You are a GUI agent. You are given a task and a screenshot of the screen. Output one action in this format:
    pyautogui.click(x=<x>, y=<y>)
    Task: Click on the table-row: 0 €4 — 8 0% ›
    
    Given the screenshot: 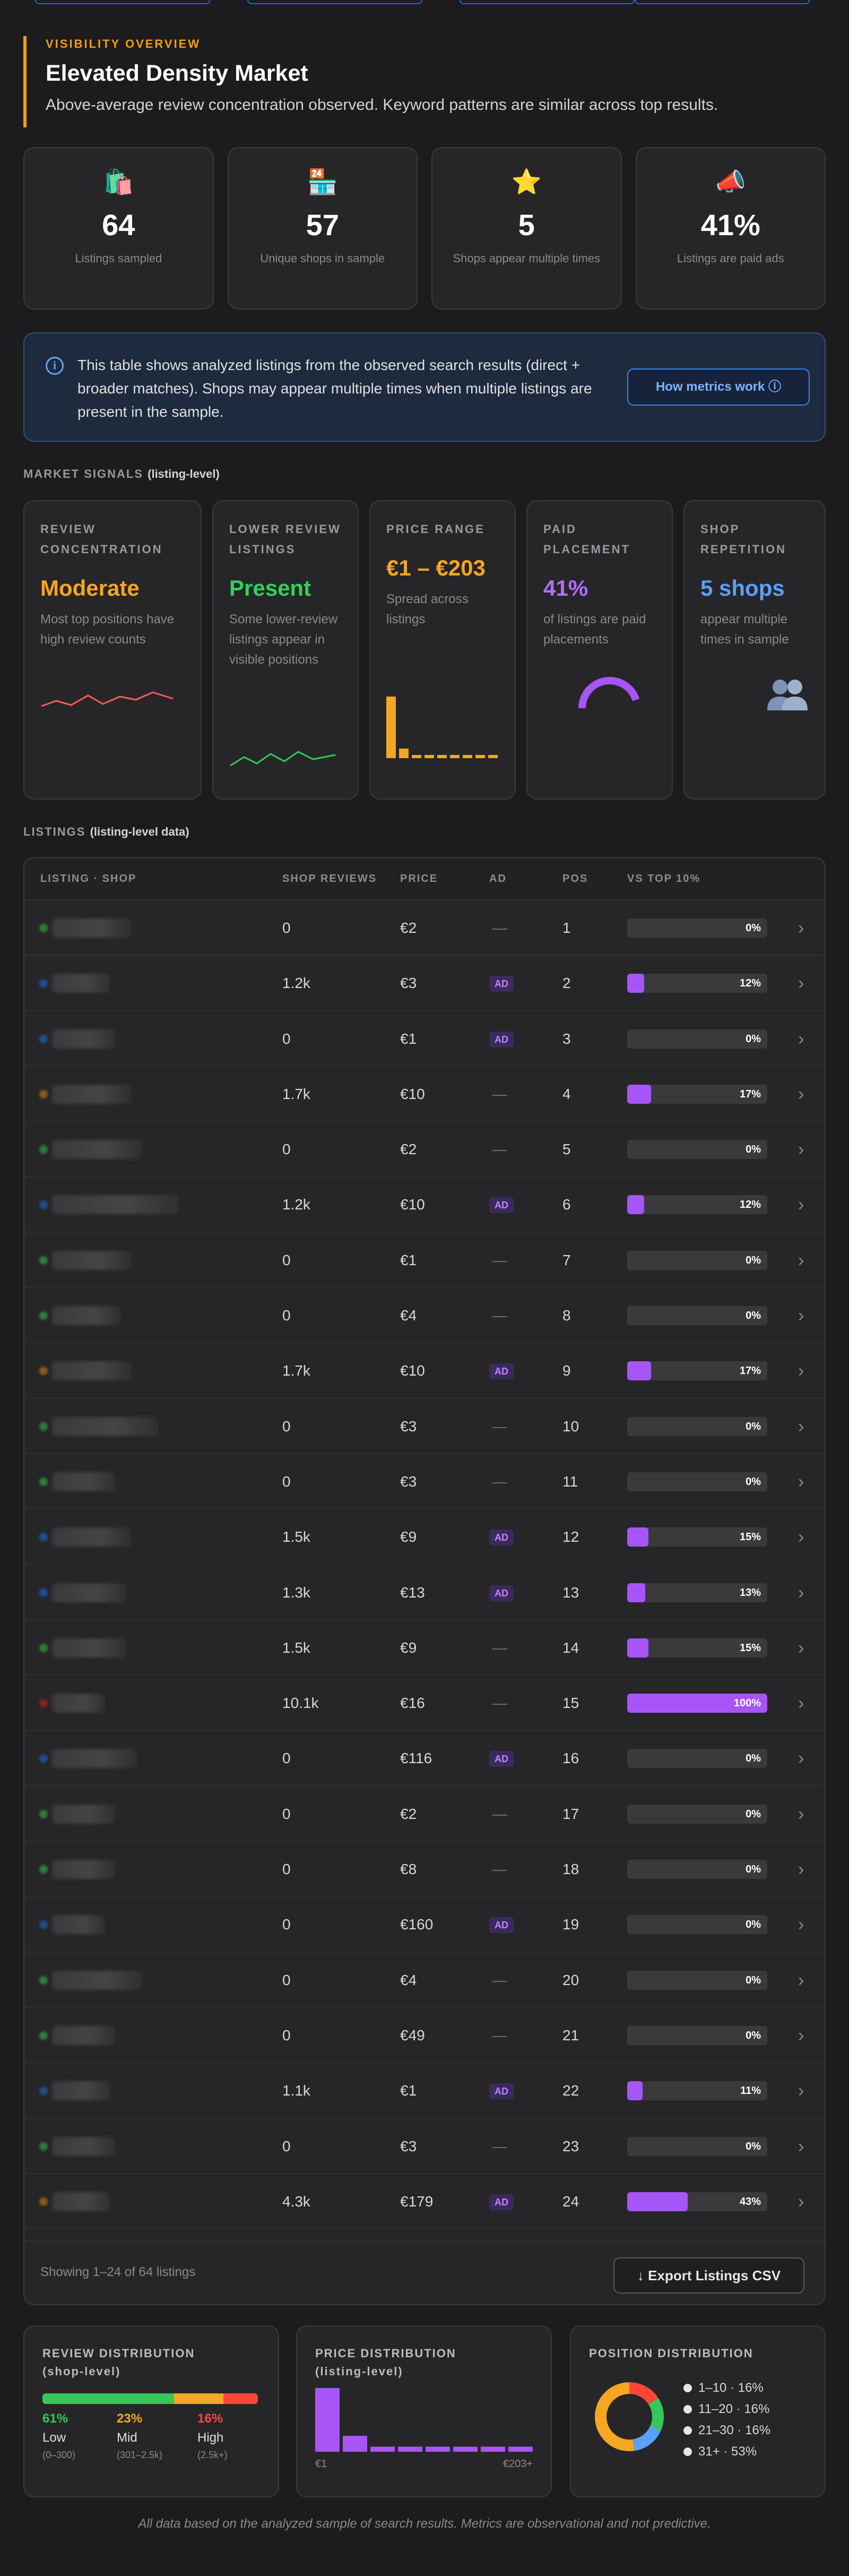 What is the action you would take?
    pyautogui.click(x=424, y=1316)
    